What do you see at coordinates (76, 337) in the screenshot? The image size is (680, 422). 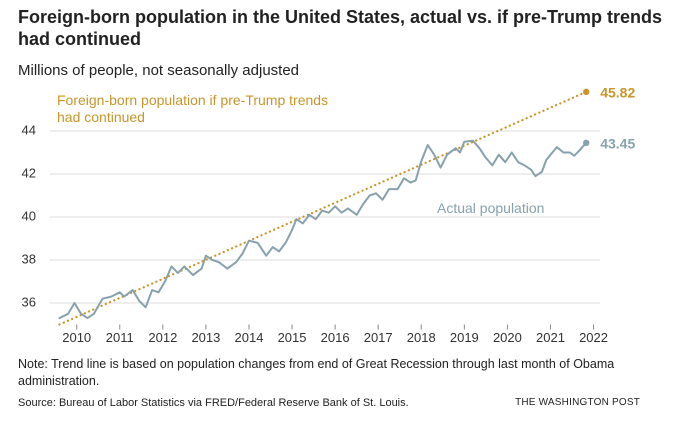 I see `x-tick-label: 2010` at bounding box center [76, 337].